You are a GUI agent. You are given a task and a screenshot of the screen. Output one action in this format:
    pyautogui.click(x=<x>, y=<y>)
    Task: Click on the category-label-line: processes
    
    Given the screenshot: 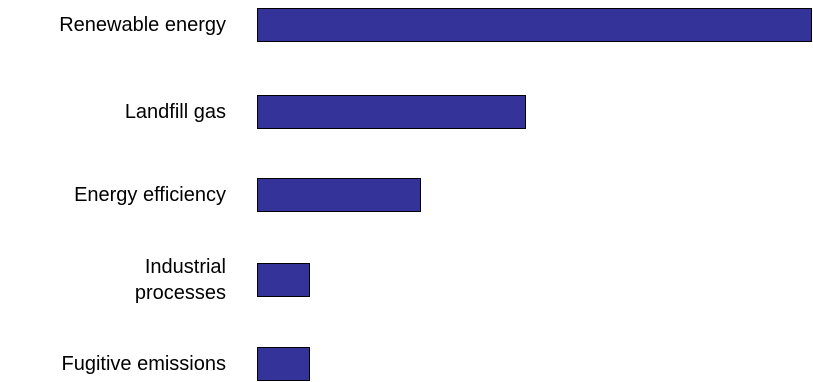 What is the action you would take?
    pyautogui.click(x=180, y=293)
    